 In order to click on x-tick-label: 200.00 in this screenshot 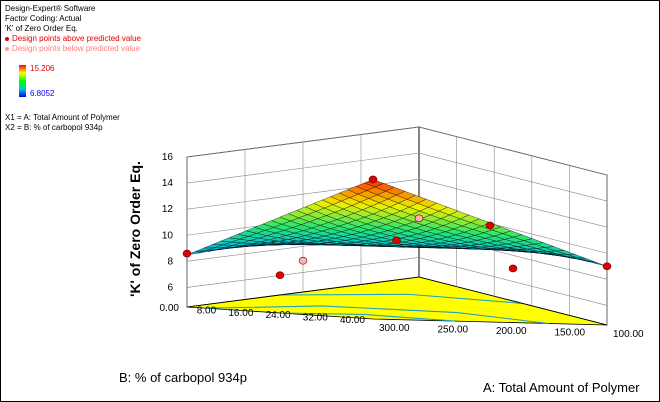, I will do `click(511, 331)`.